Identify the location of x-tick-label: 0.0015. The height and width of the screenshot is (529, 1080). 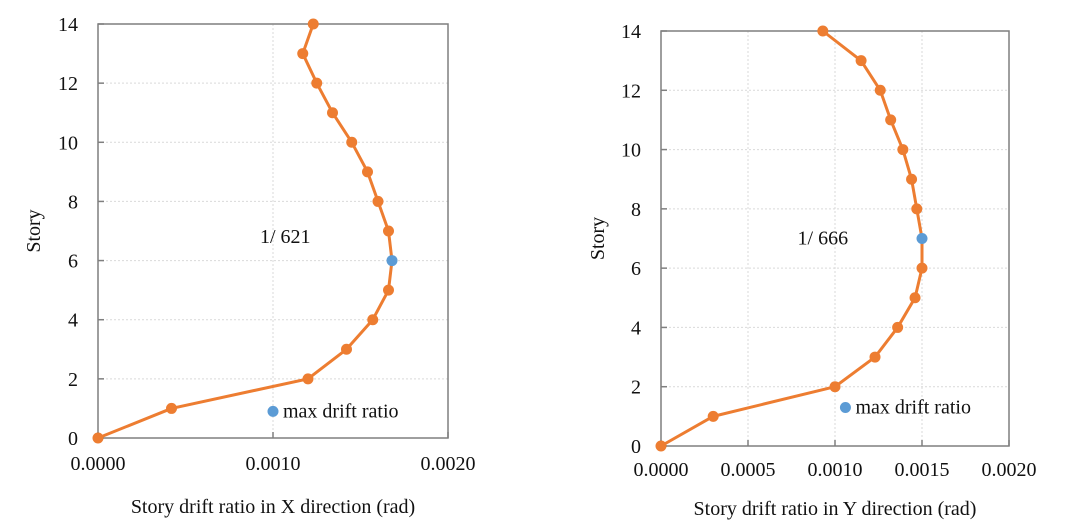
(922, 470).